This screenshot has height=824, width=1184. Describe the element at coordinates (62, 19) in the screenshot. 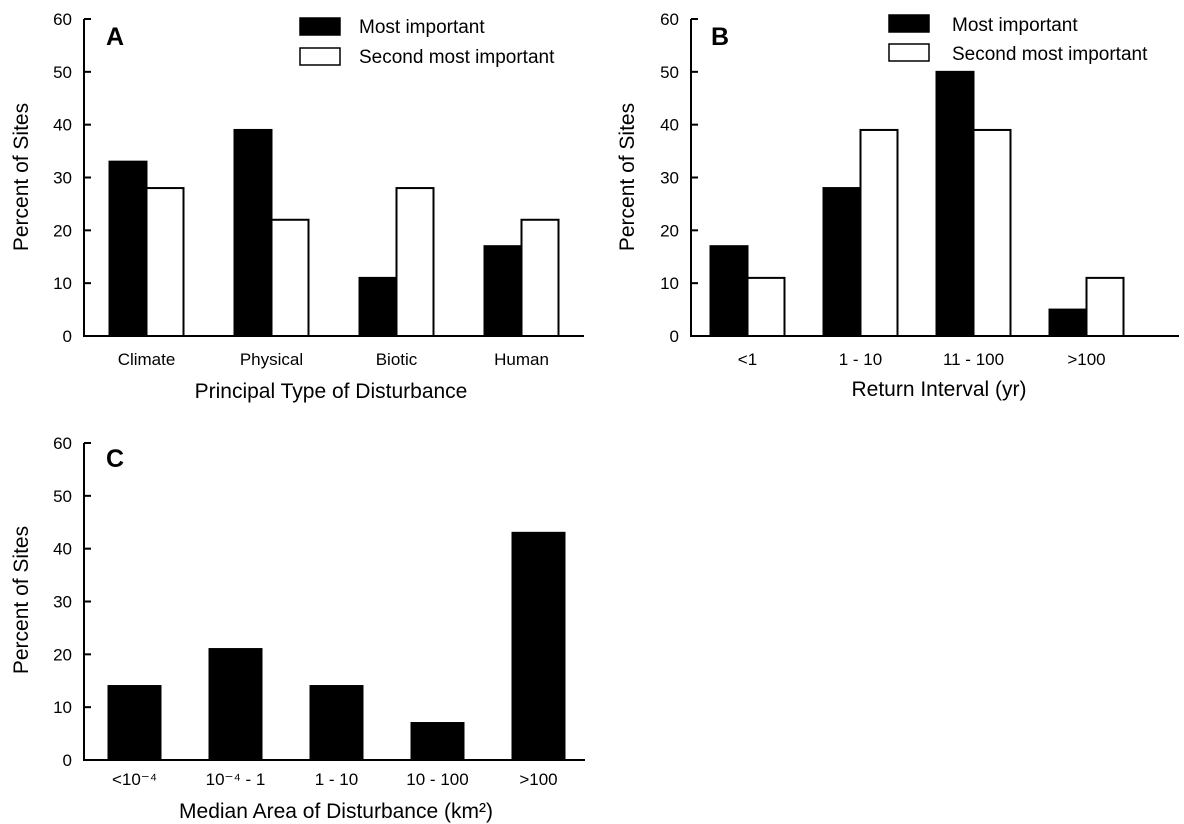

I see `panel-a-y-tick-label: 60` at that location.